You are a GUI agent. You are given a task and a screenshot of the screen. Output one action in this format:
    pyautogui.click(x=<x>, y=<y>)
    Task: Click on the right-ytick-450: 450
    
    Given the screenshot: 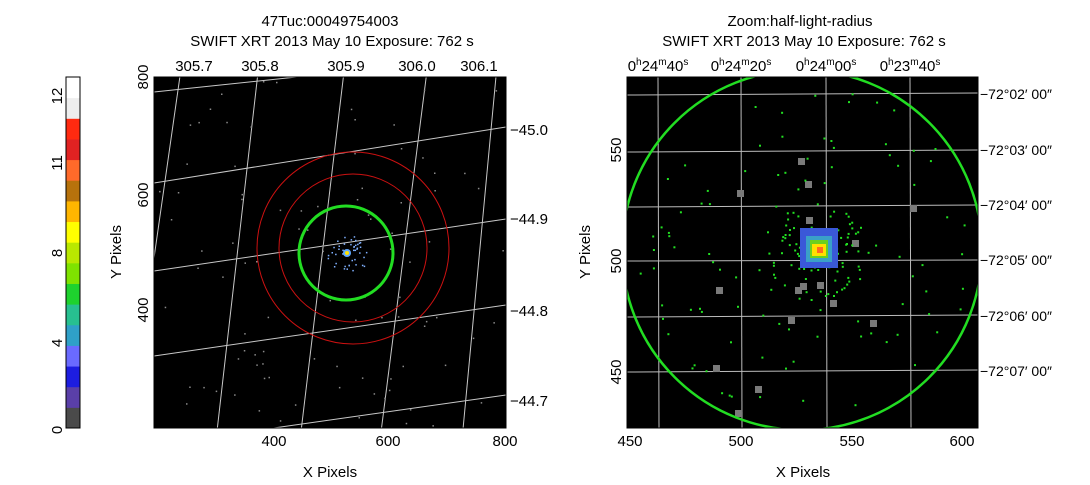 What is the action you would take?
    pyautogui.click(x=616, y=371)
    